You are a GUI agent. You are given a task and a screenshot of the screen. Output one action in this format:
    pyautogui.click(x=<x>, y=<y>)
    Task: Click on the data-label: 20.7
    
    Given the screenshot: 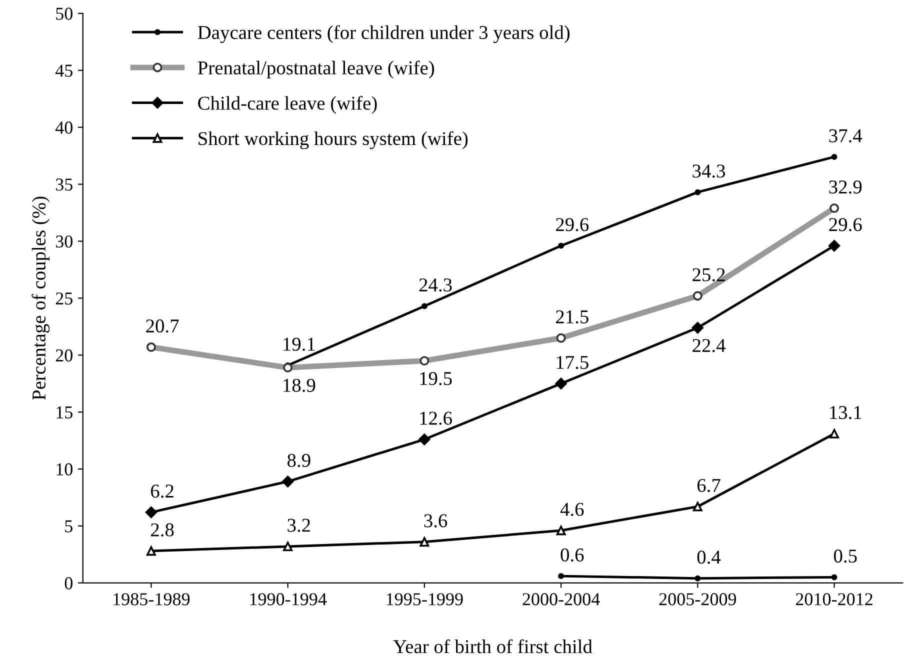 What is the action you would take?
    pyautogui.click(x=162, y=326)
    